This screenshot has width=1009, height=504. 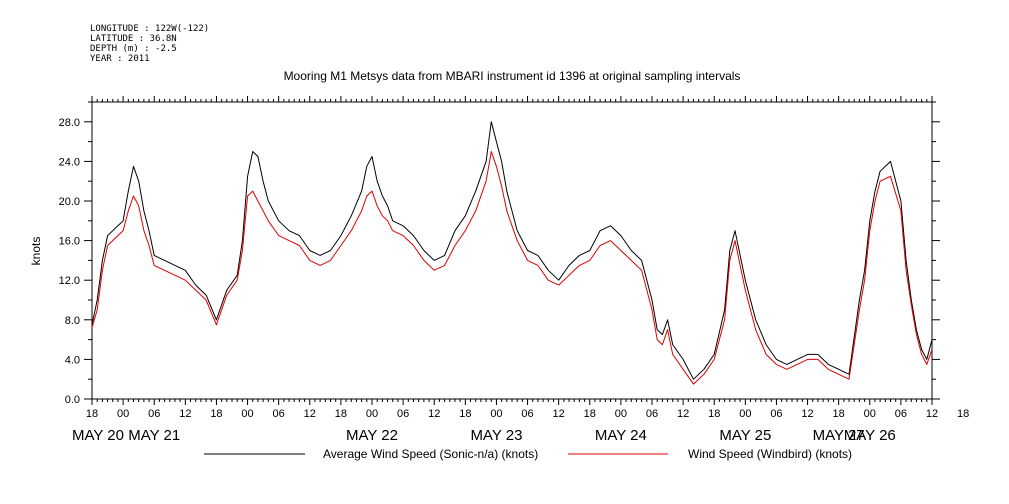 I want to click on y-tick-label: 20.0, so click(x=69, y=202).